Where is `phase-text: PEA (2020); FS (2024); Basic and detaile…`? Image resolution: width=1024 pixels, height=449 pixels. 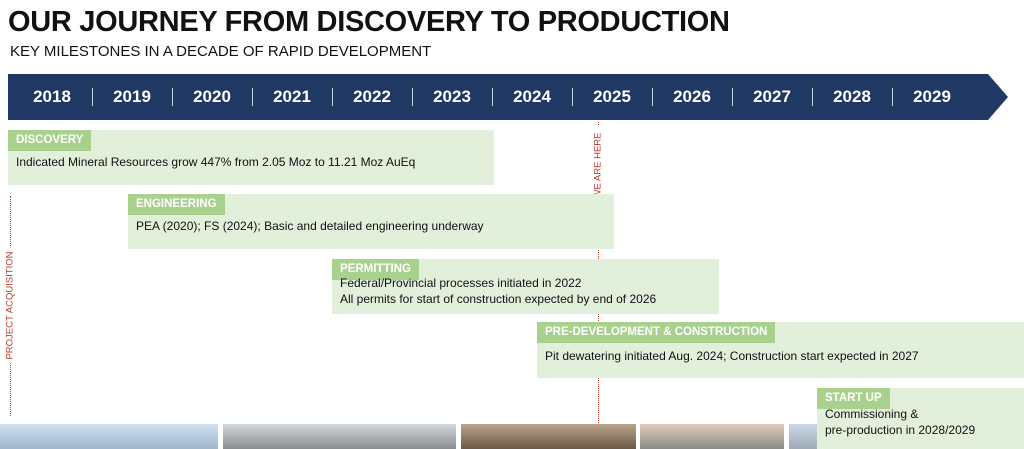
phase-text: PEA (2020); FS (2024); Basic and detaile… is located at coordinates (310, 226).